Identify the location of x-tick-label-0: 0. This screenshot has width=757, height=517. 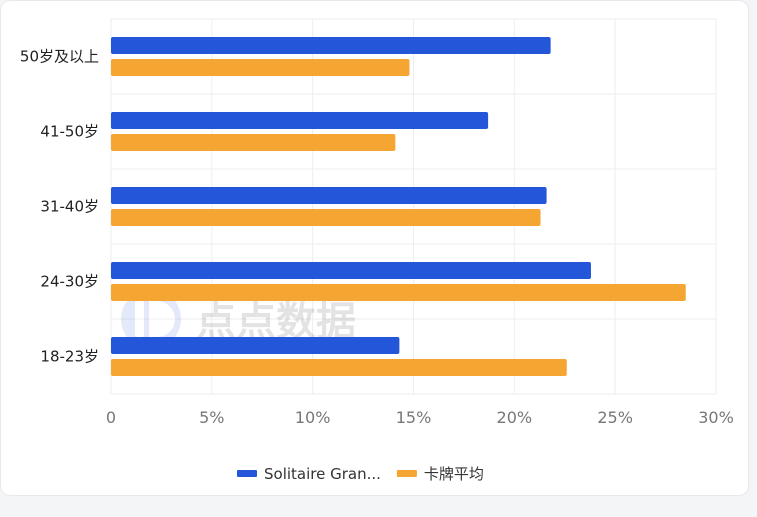
(111, 417).